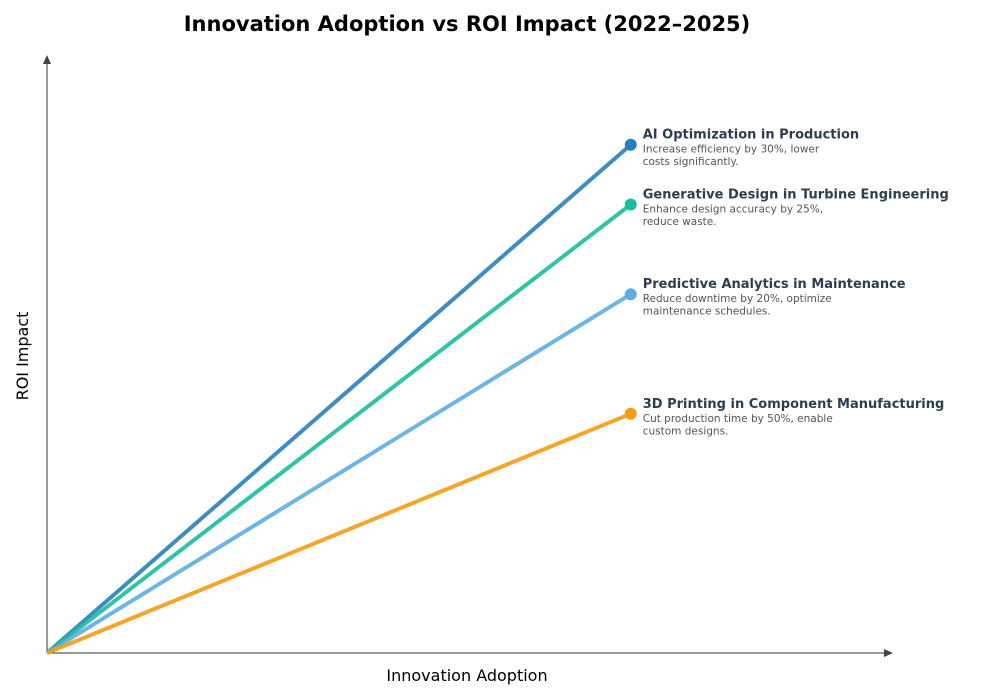 The image size is (1000, 700). I want to click on series-description: Cut production time by 50%, enable, so click(738, 419).